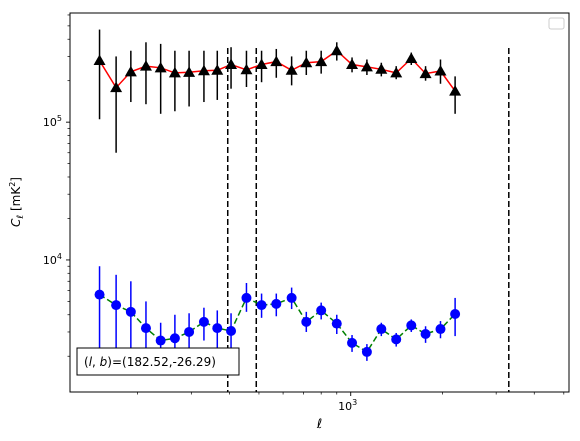 The image size is (580, 441). I want to click on y-label-unit: [mK, so click(16, 198).